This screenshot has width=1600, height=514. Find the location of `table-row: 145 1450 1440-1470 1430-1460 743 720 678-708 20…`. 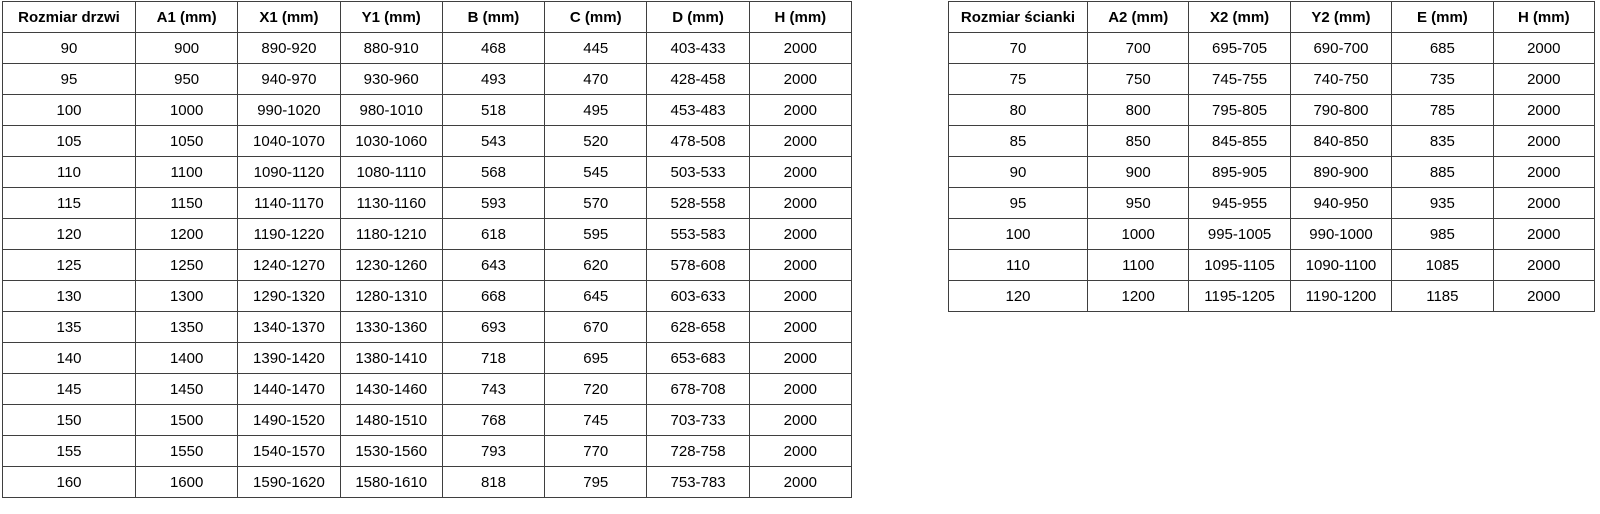

table-row: 145 1450 1440-1470 1430-1460 743 720 678-708 20… is located at coordinates (427, 389).